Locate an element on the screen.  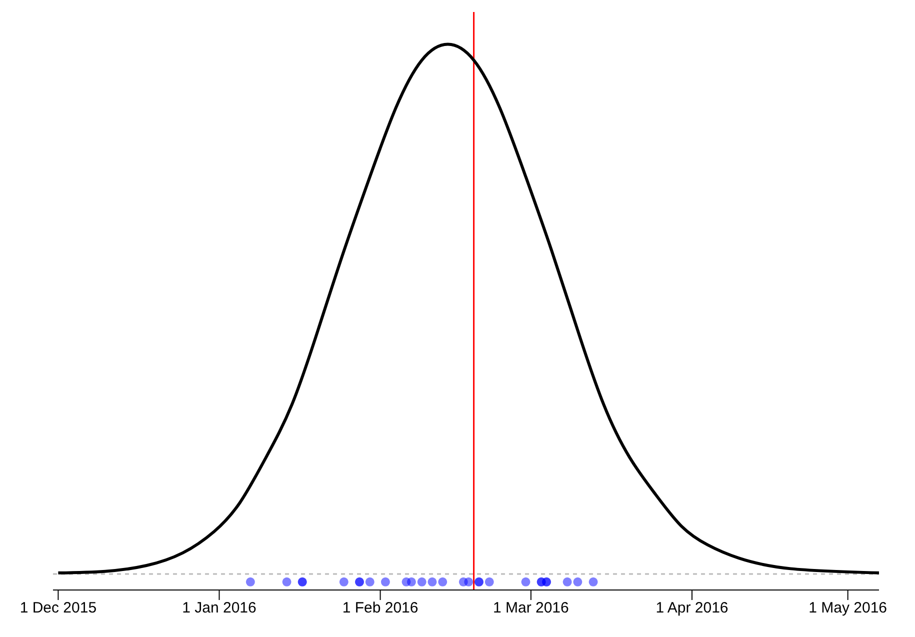
x-tick-label: 1 May 2016 is located at coordinates (848, 608).